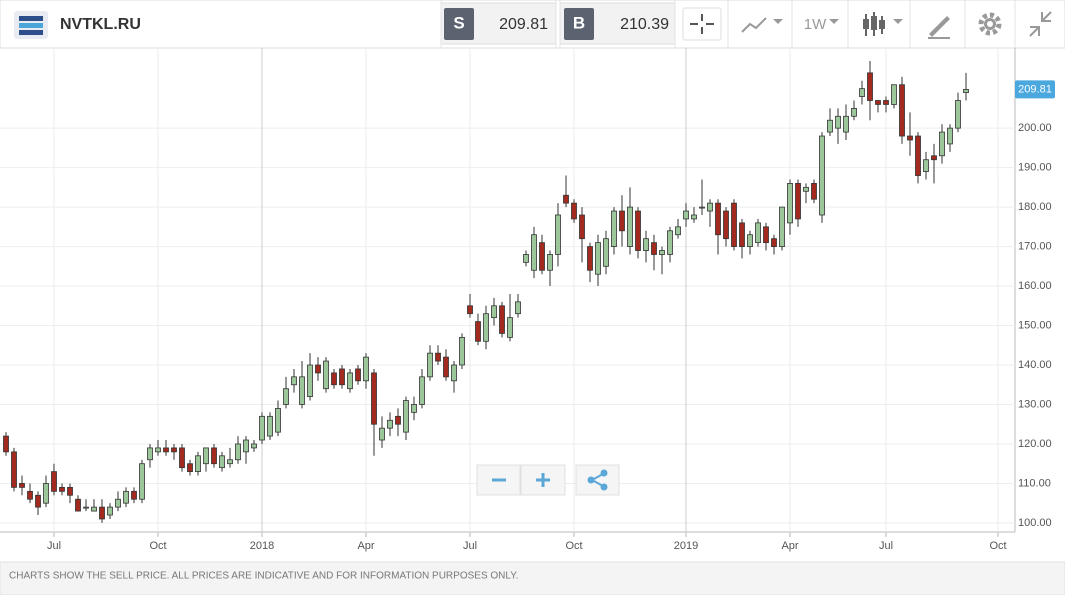 The height and width of the screenshot is (600, 1065). Describe the element at coordinates (815, 24) in the screenshot. I see `interval: 1W` at that location.